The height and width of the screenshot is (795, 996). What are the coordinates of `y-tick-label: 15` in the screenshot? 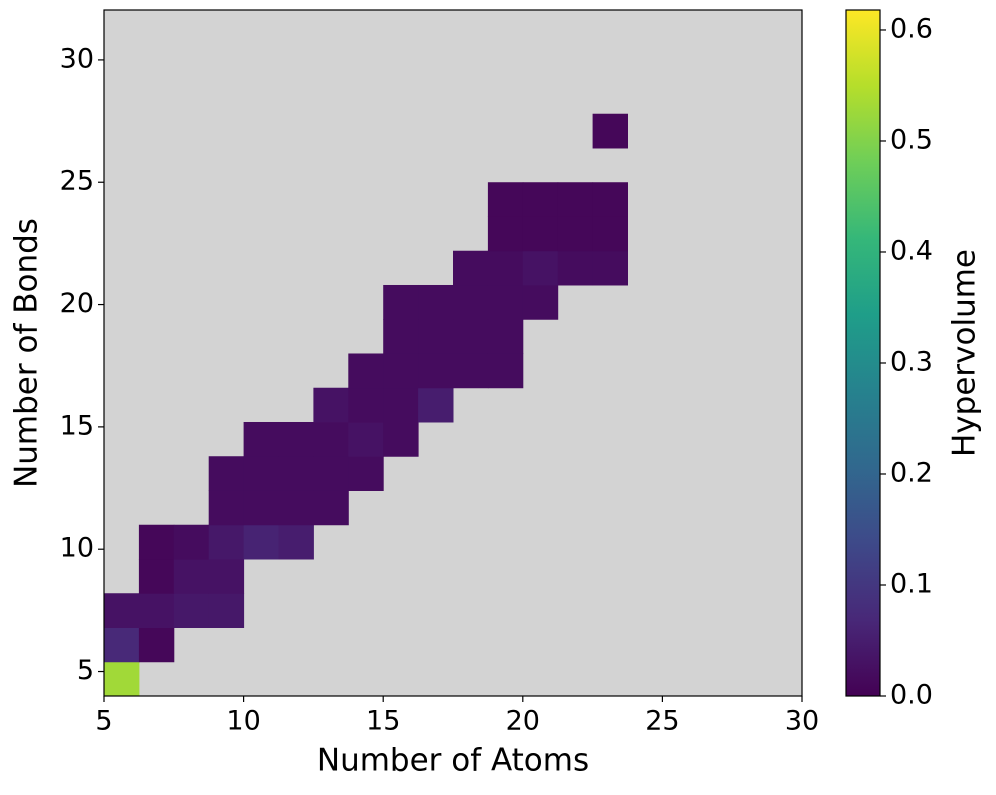 It's located at (77, 425).